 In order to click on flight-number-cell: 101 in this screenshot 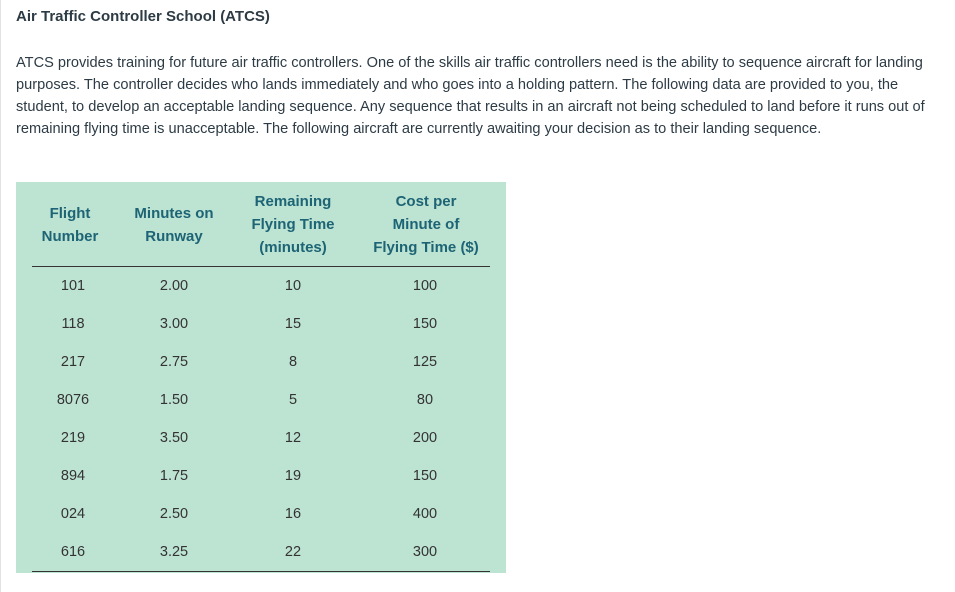, I will do `click(73, 286)`.